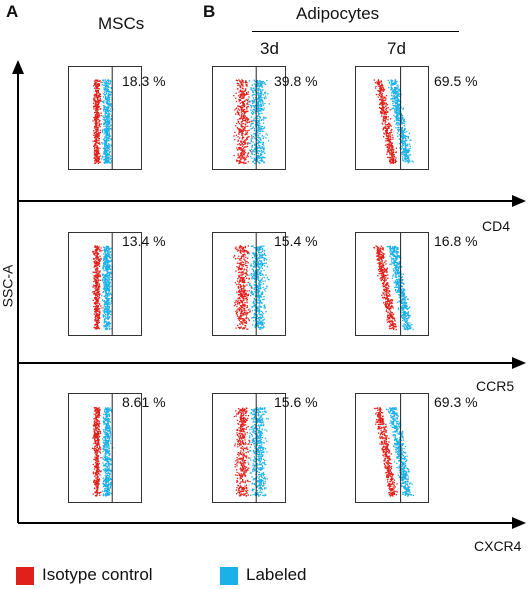  What do you see at coordinates (144, 402) in the screenshot?
I see `pct-mscs-cxcr4: 8.61 %` at bounding box center [144, 402].